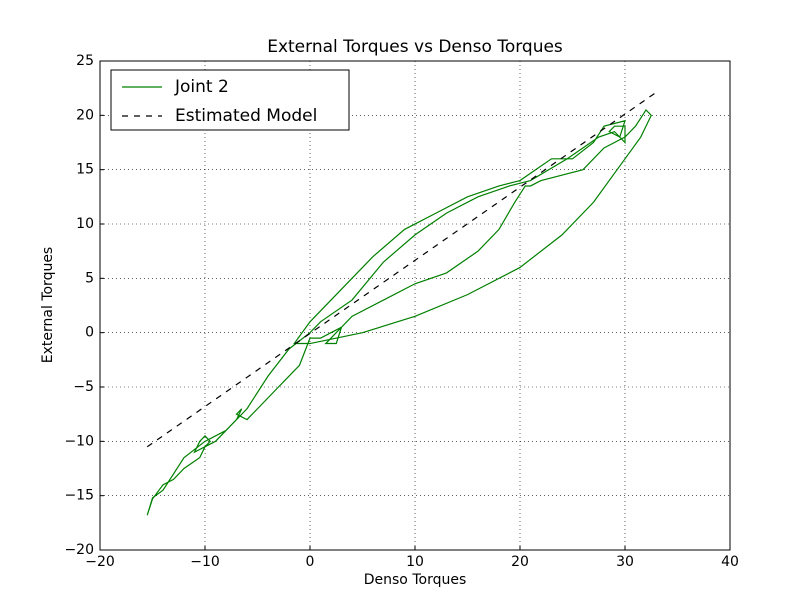 The image size is (812, 616). Describe the element at coordinates (48, 305) in the screenshot. I see `y-axis-label: External Torques` at that location.